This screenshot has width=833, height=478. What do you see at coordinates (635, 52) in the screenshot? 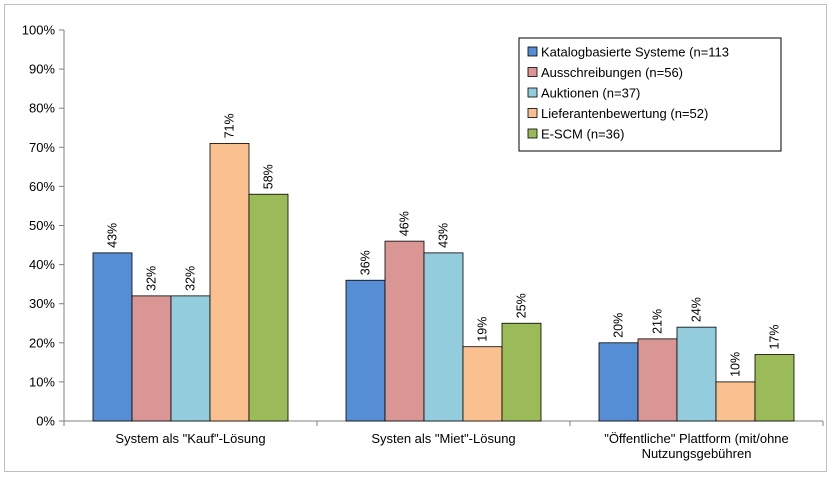
I see `legend-entry: Katalogbasierte Systeme (n=113` at bounding box center [635, 52].